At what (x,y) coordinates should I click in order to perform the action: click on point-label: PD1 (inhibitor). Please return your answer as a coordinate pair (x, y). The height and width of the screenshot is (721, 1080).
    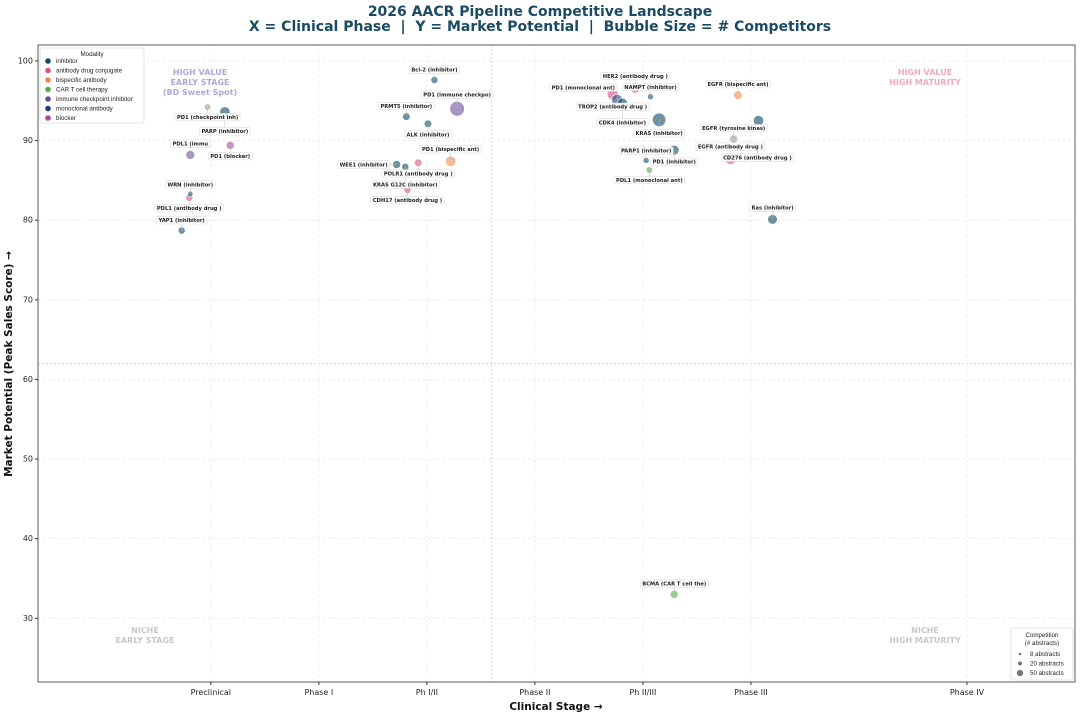
    Looking at the image, I should click on (674, 163).